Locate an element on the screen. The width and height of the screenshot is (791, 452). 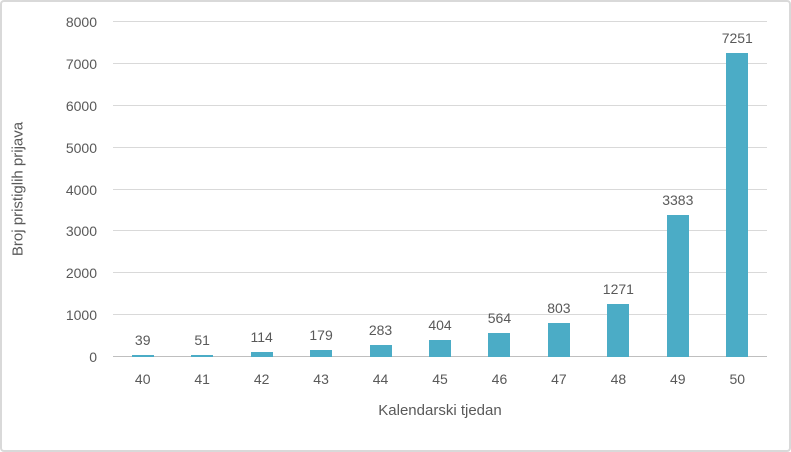
data-label: 7251 is located at coordinates (737, 38).